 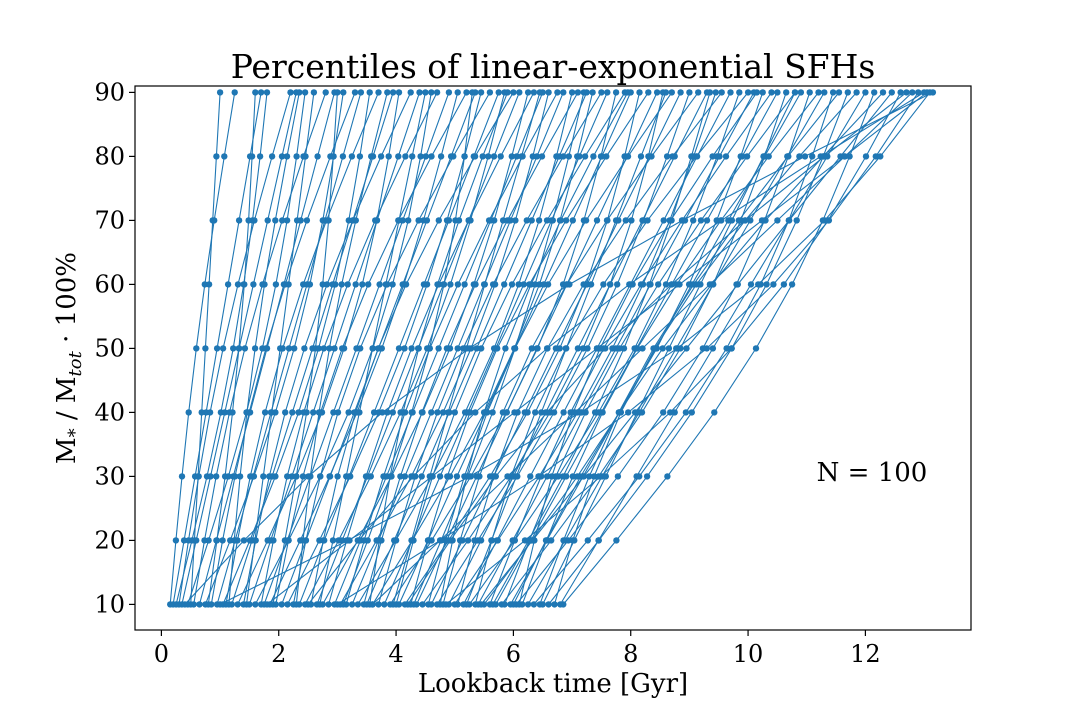 What do you see at coordinates (513, 654) in the screenshot?
I see `x-tick-label: 6` at bounding box center [513, 654].